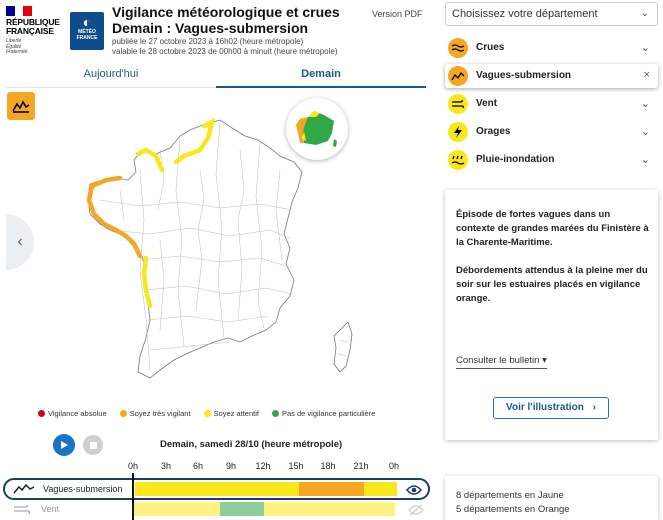 This screenshot has width=663, height=520. I want to click on phenomenon-vent: Vent ⌄, so click(551, 104).